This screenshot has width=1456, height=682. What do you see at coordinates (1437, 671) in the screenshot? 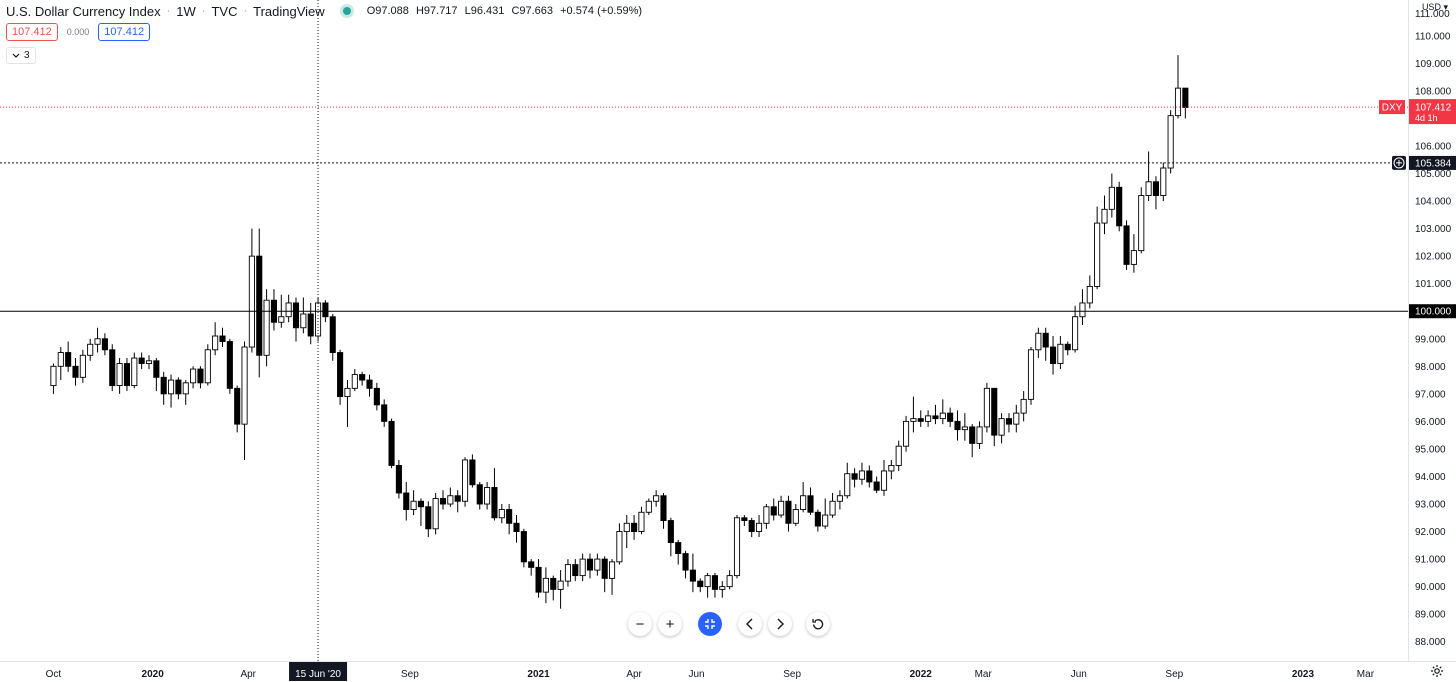
I see `gear-icon` at bounding box center [1437, 671].